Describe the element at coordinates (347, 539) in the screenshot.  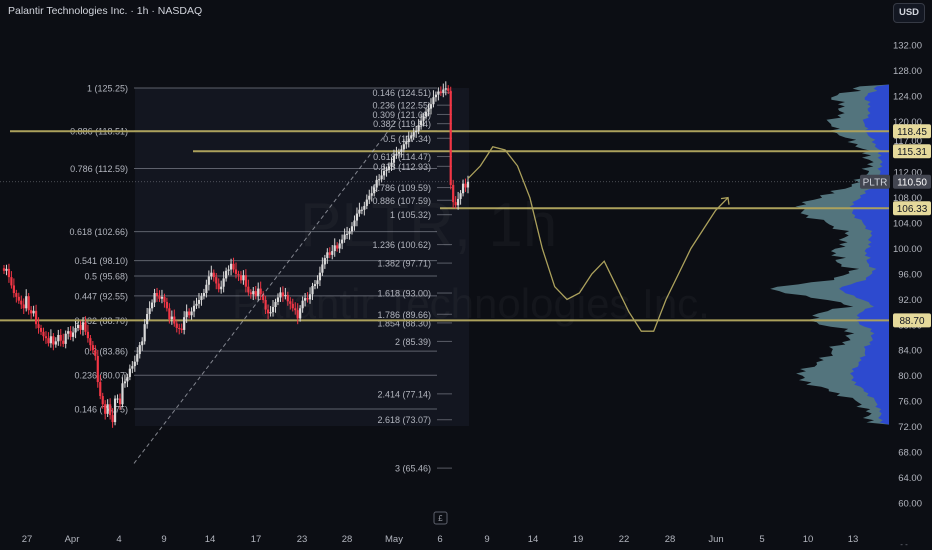
I see `time-tick-label: 28` at that location.